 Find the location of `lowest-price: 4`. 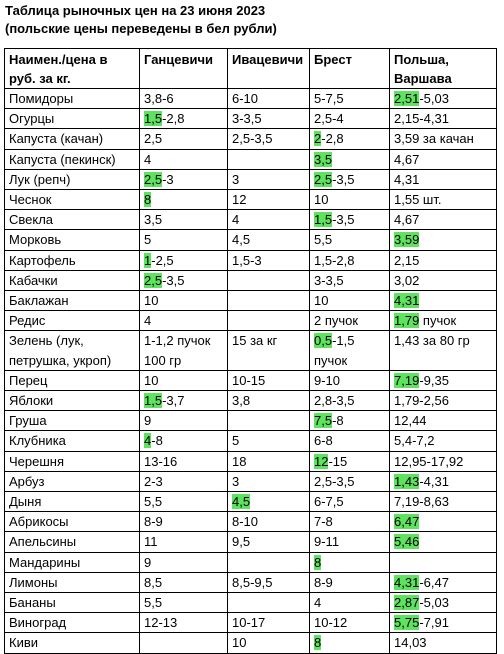

lowest-price: 4 is located at coordinates (148, 441).